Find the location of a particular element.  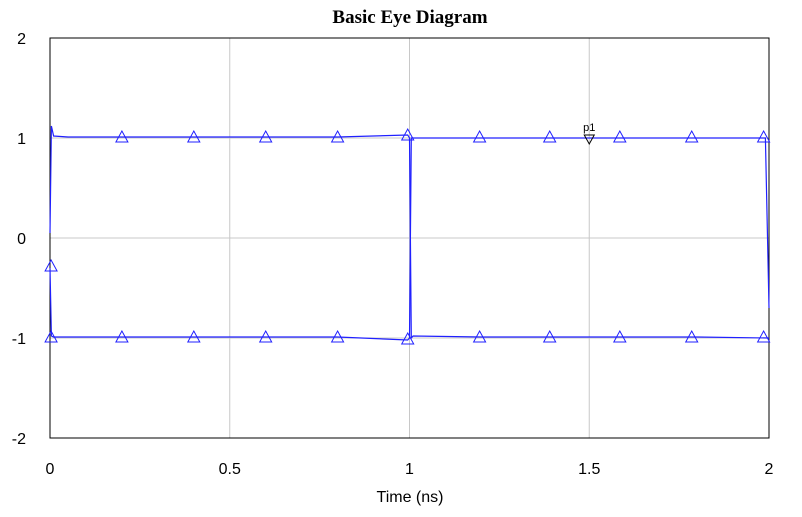

y-tick-label: -1 is located at coordinates (19, 339).